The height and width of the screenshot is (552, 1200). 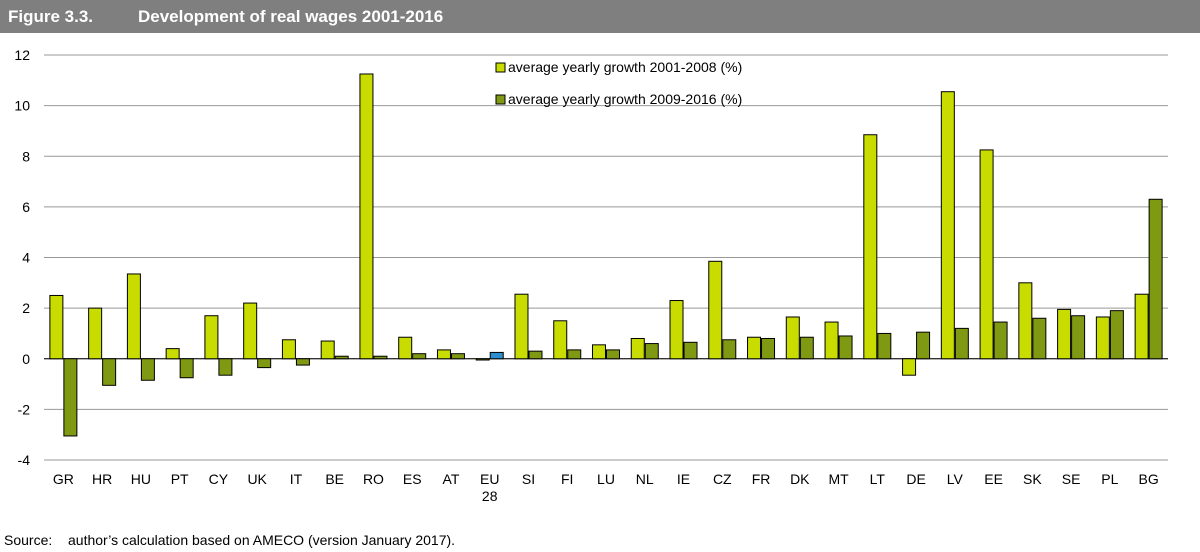 I want to click on y-tick-label: 6, so click(x=26, y=207).